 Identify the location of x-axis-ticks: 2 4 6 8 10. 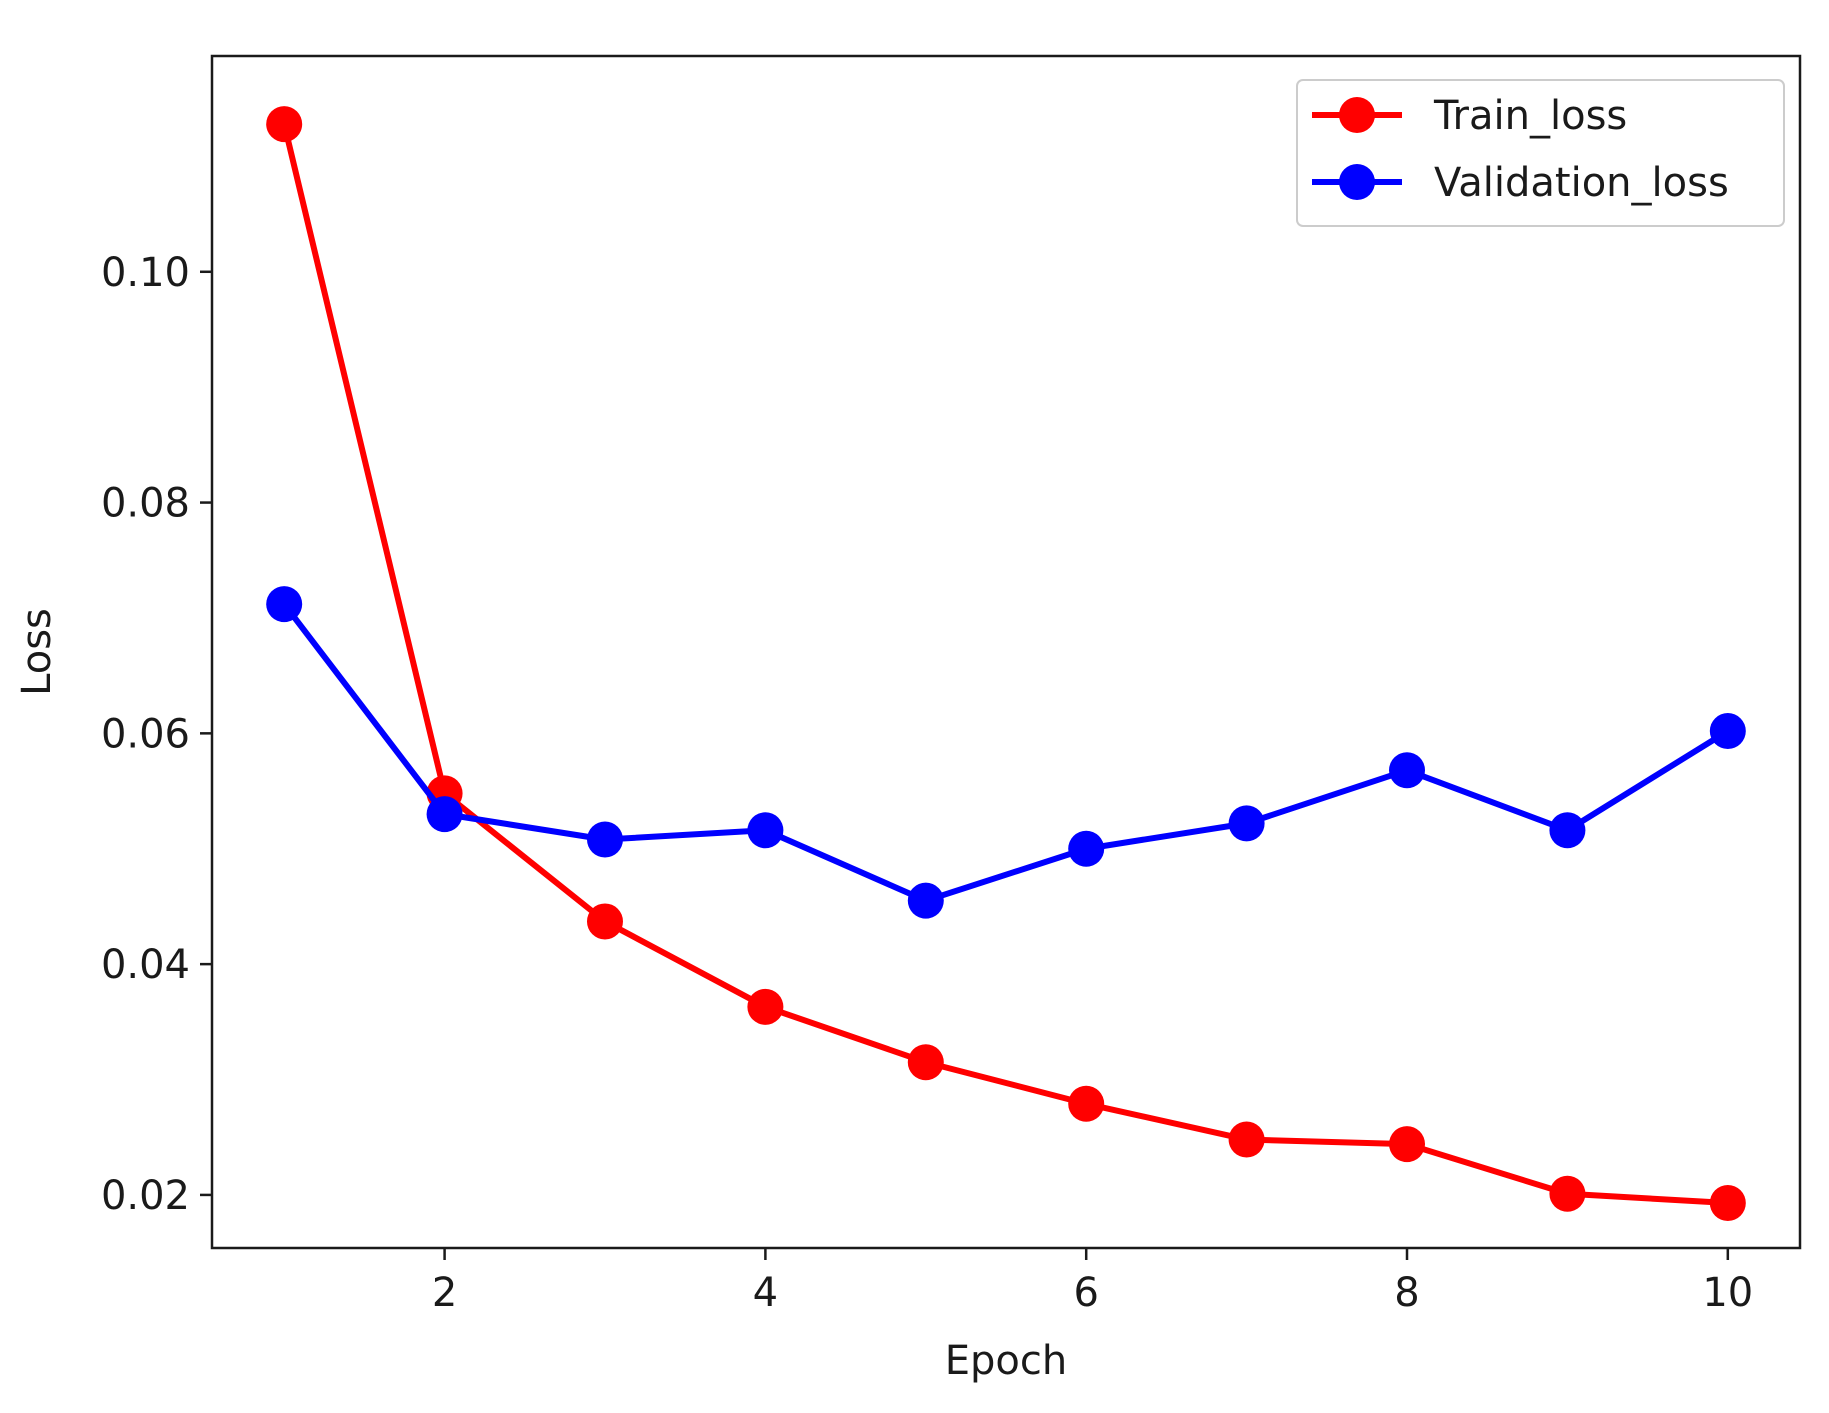
(1092, 1282).